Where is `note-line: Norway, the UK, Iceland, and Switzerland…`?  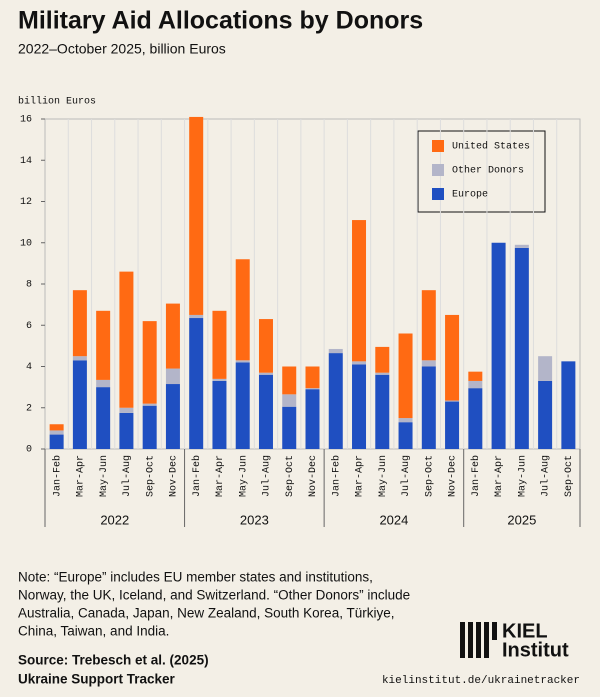
note-line: Norway, the UK, Iceland, and Switzerland… is located at coordinates (214, 595).